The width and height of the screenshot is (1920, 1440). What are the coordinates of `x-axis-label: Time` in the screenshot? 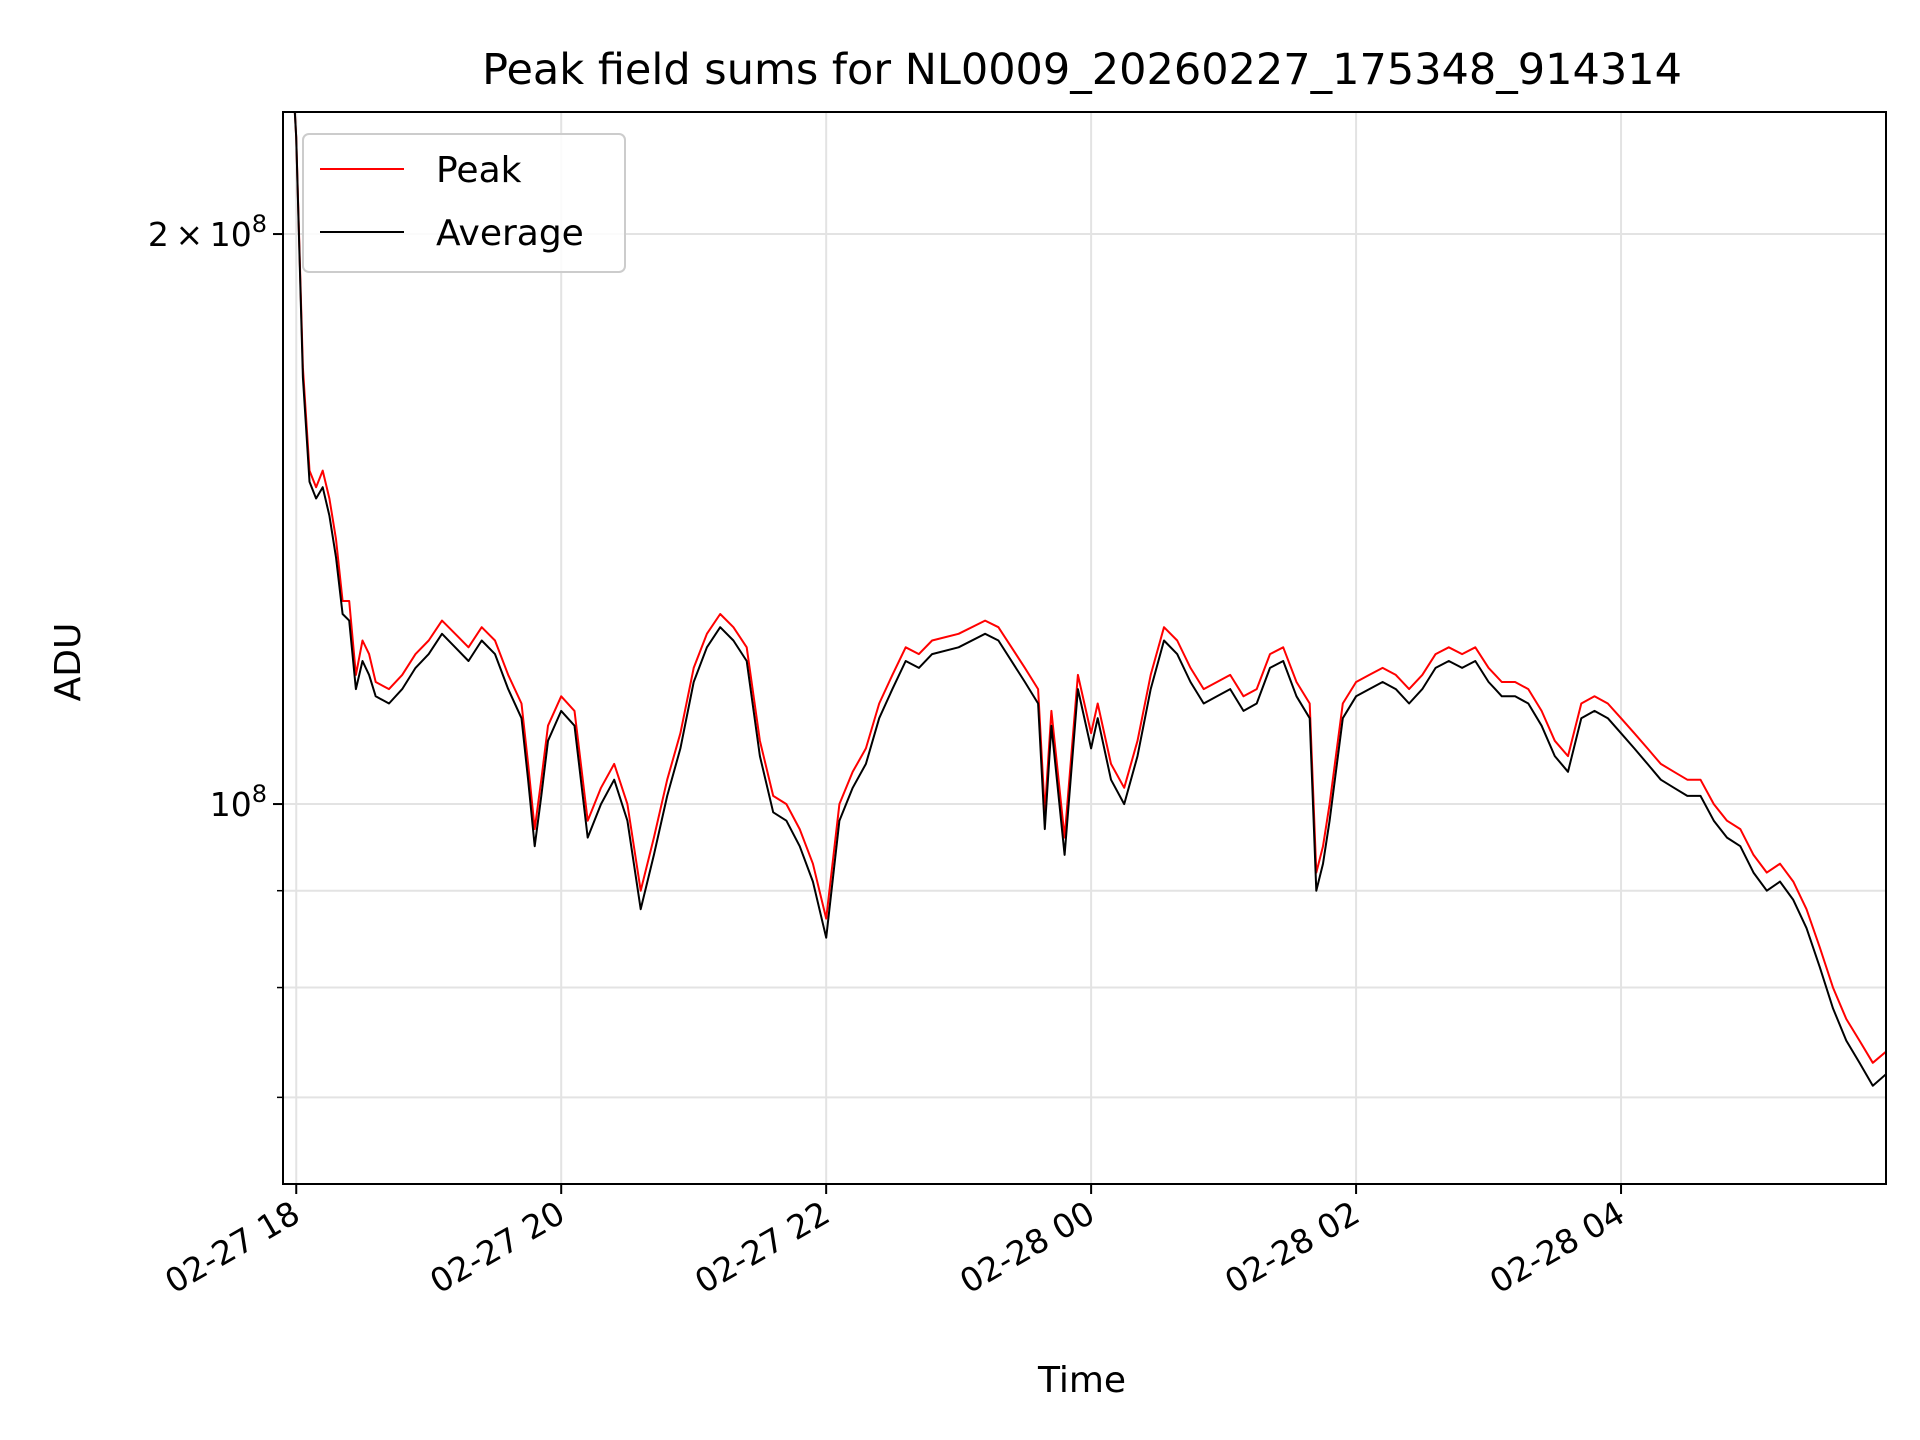 It's located at (1081, 1380).